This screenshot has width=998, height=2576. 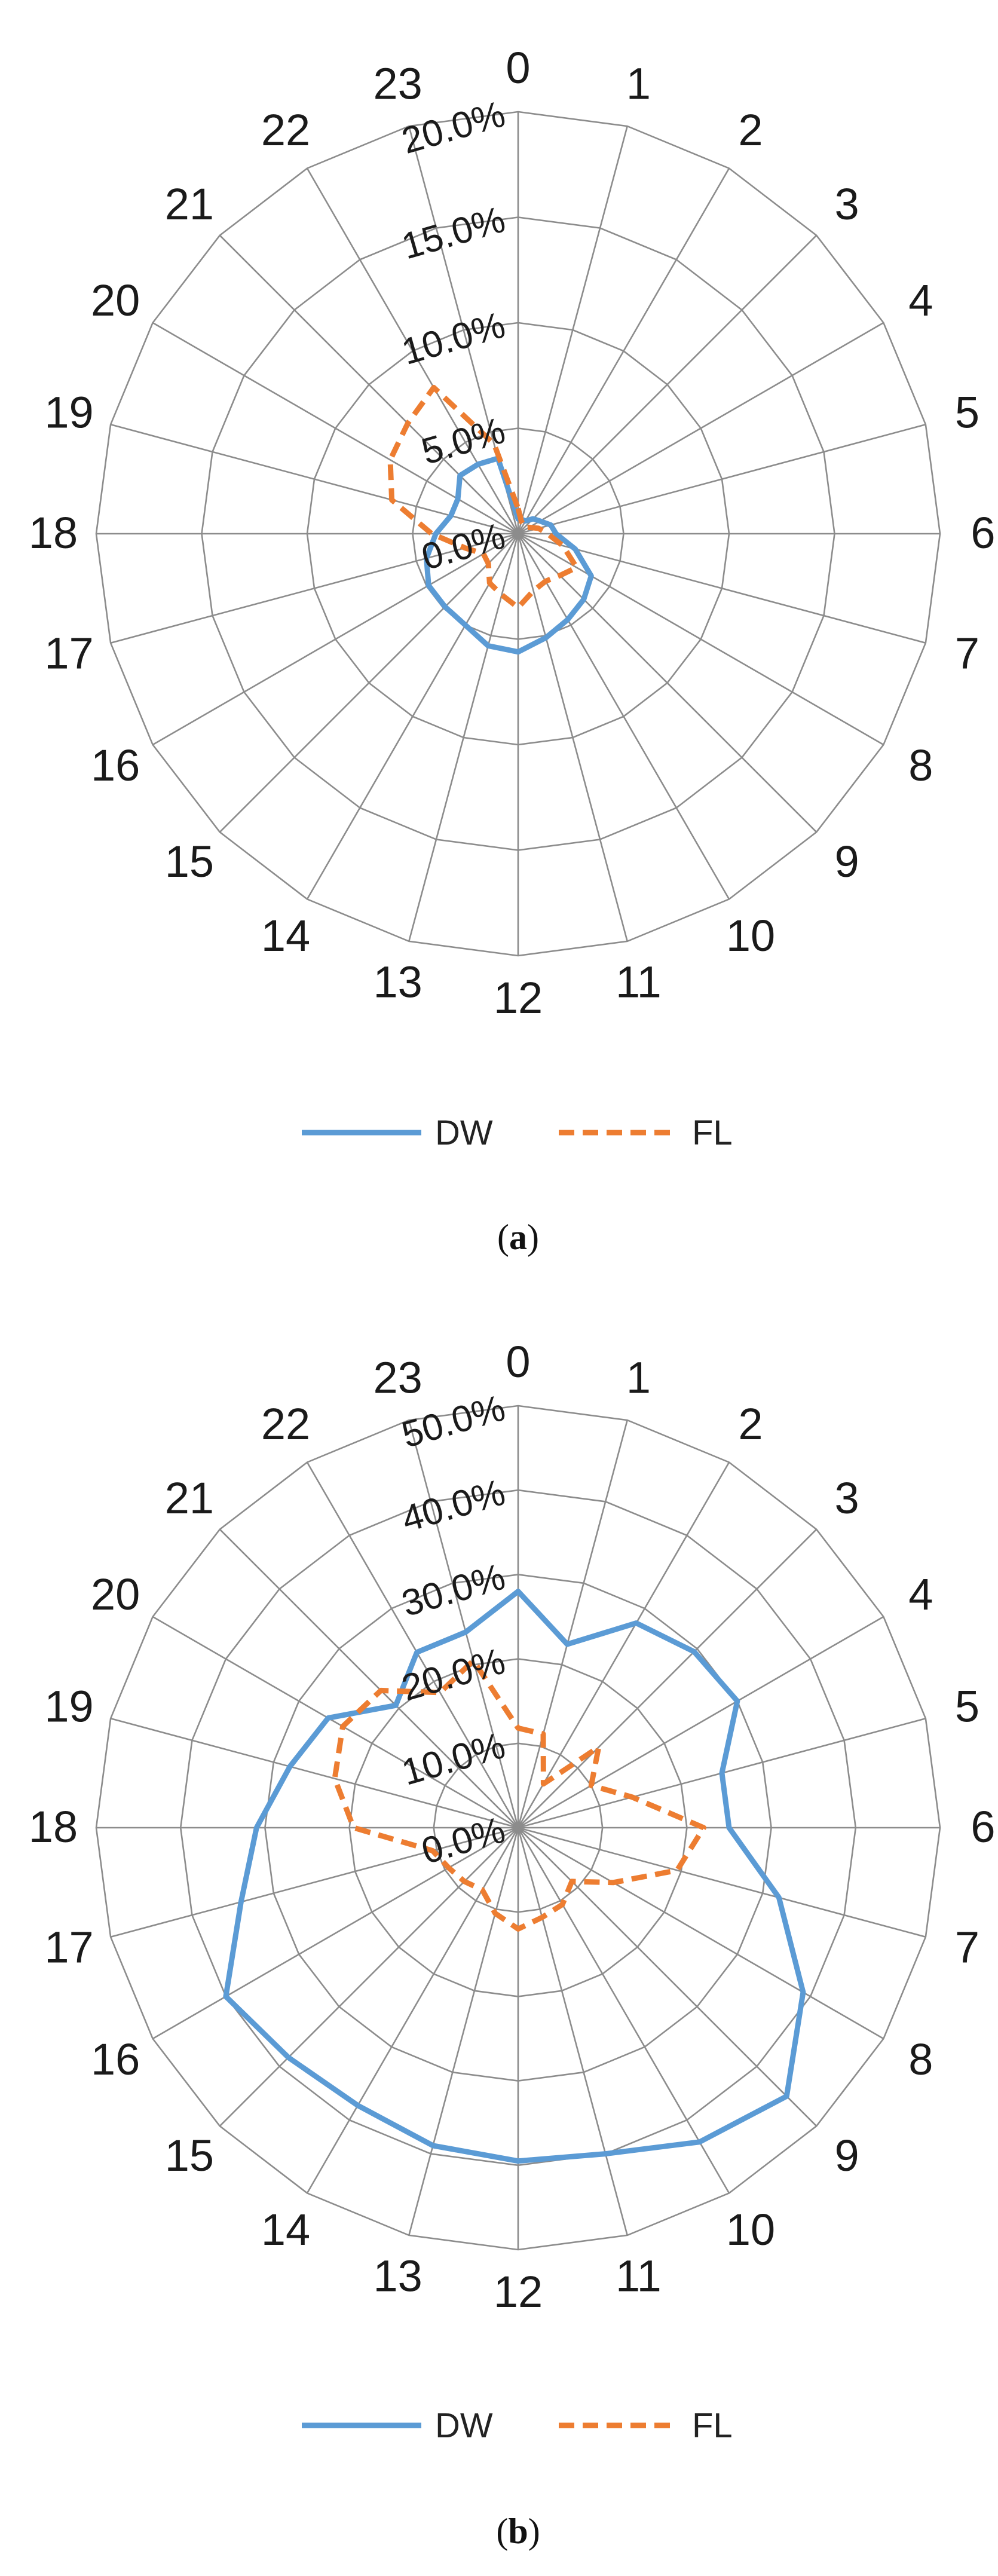 I want to click on category-label-15: 15, so click(x=190, y=861).